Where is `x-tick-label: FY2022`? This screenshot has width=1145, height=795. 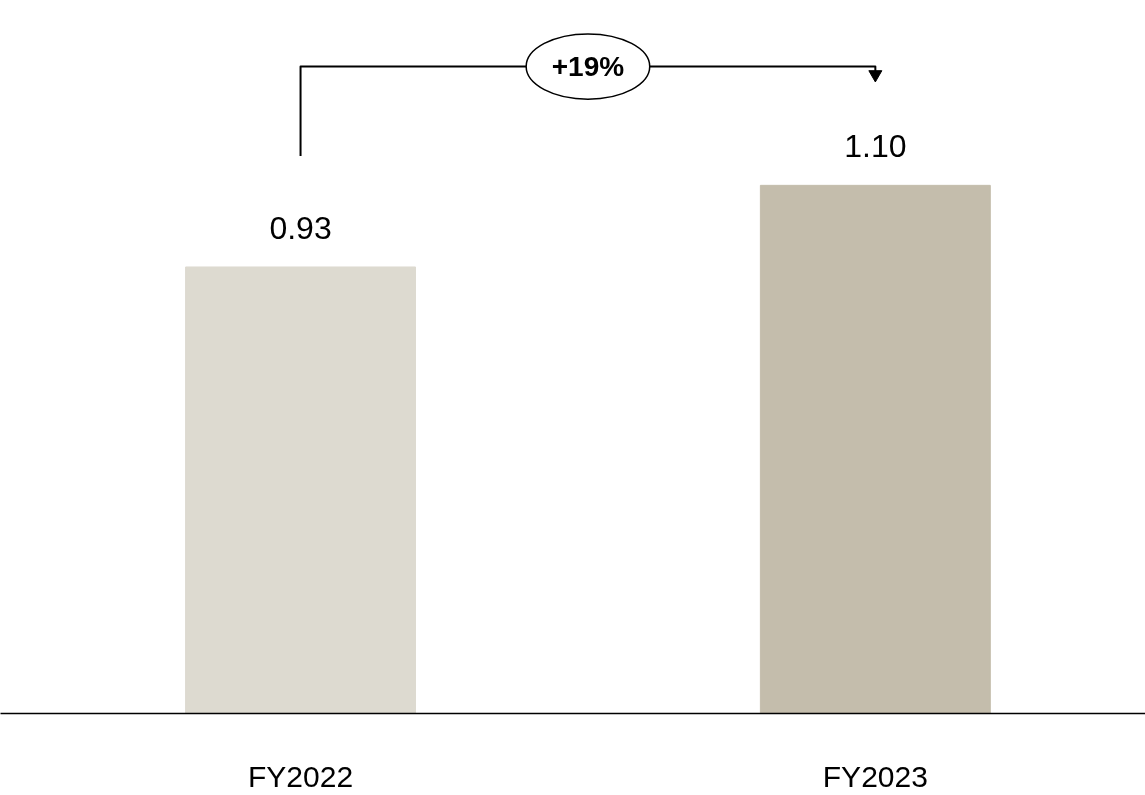
x-tick-label: FY2022 is located at coordinates (301, 776).